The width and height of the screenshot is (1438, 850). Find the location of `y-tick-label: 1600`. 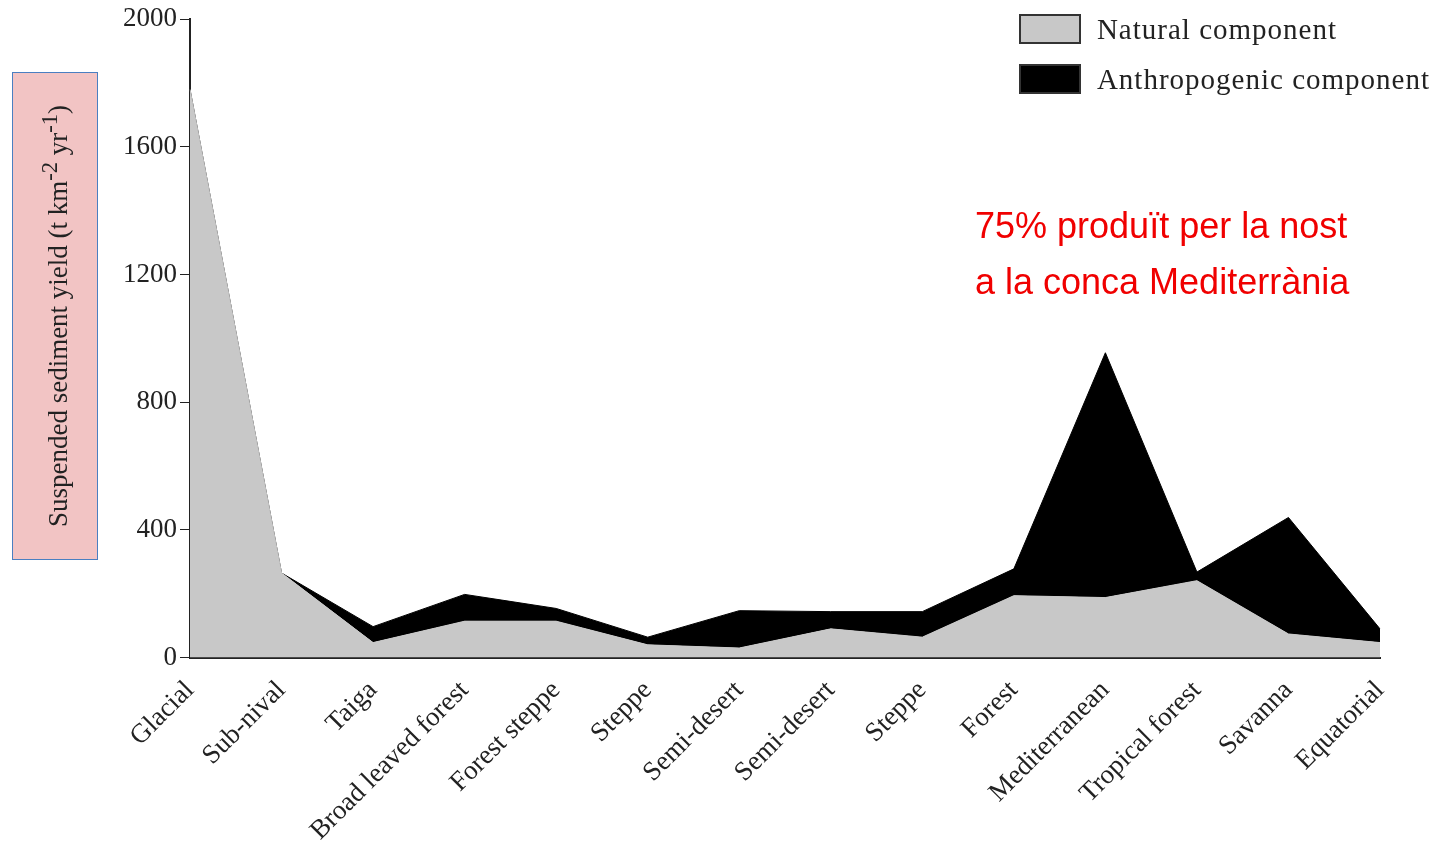

y-tick-label: 1600 is located at coordinates (150, 144).